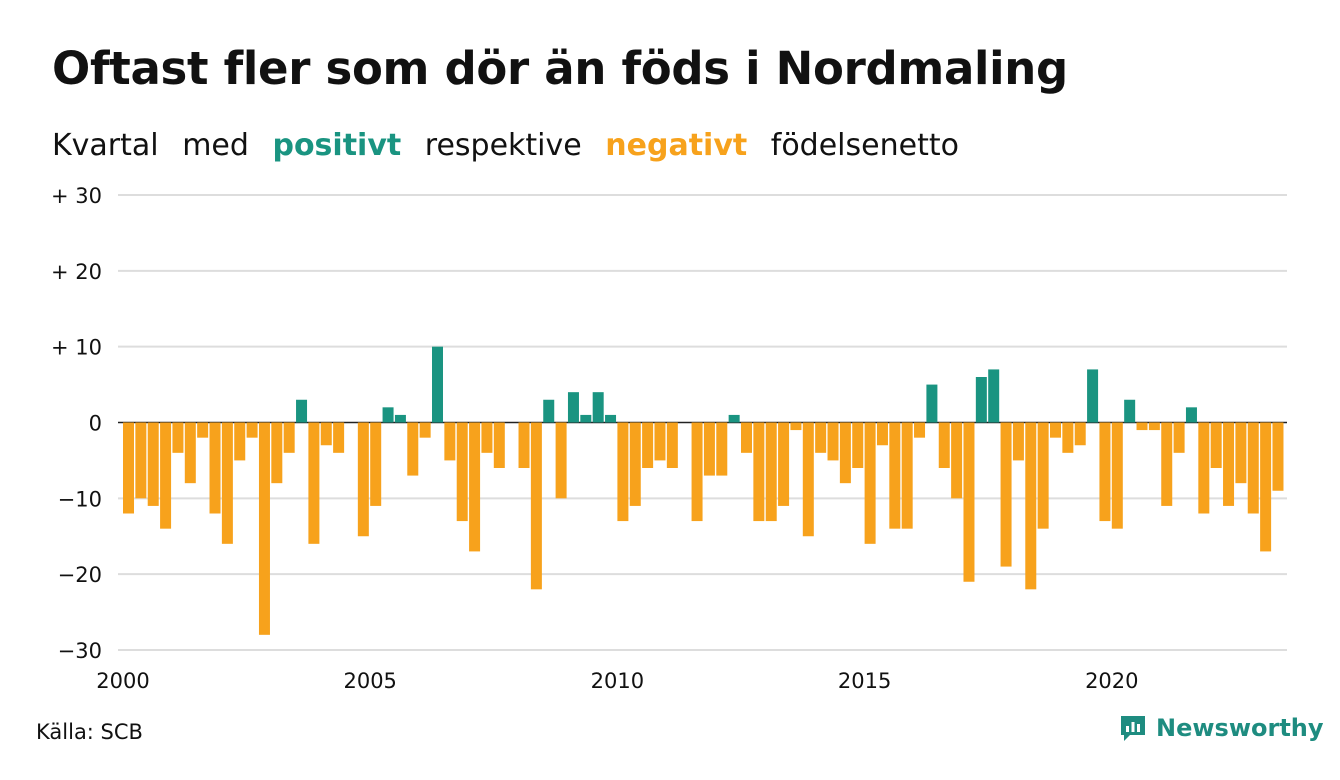  What do you see at coordinates (676, 145) in the screenshot?
I see `subtitle-negative-label: negativt` at bounding box center [676, 145].